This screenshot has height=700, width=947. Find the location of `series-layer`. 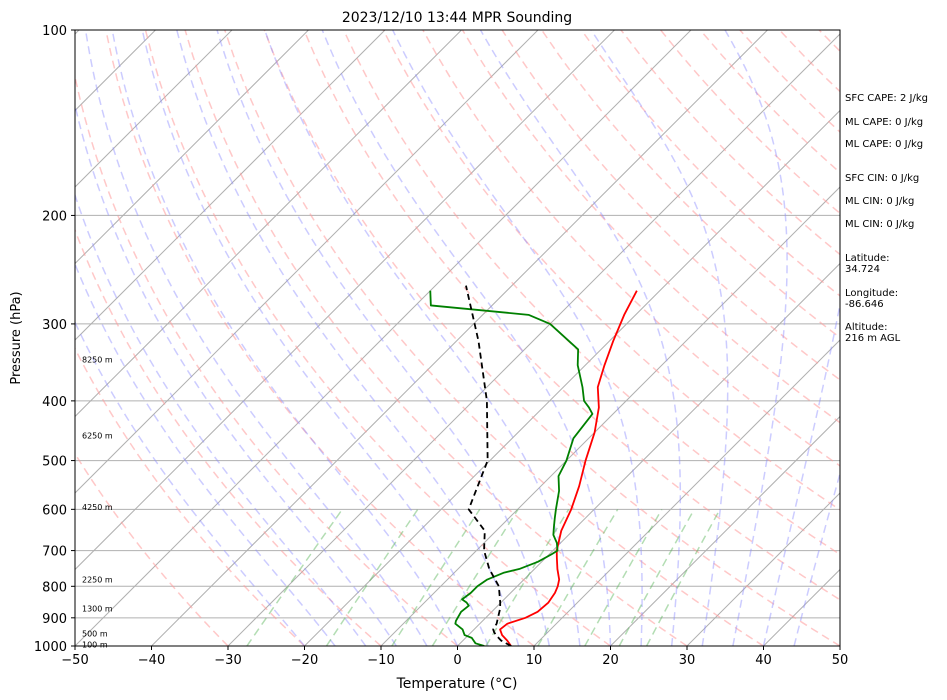

series-layer is located at coordinates (533, 465).